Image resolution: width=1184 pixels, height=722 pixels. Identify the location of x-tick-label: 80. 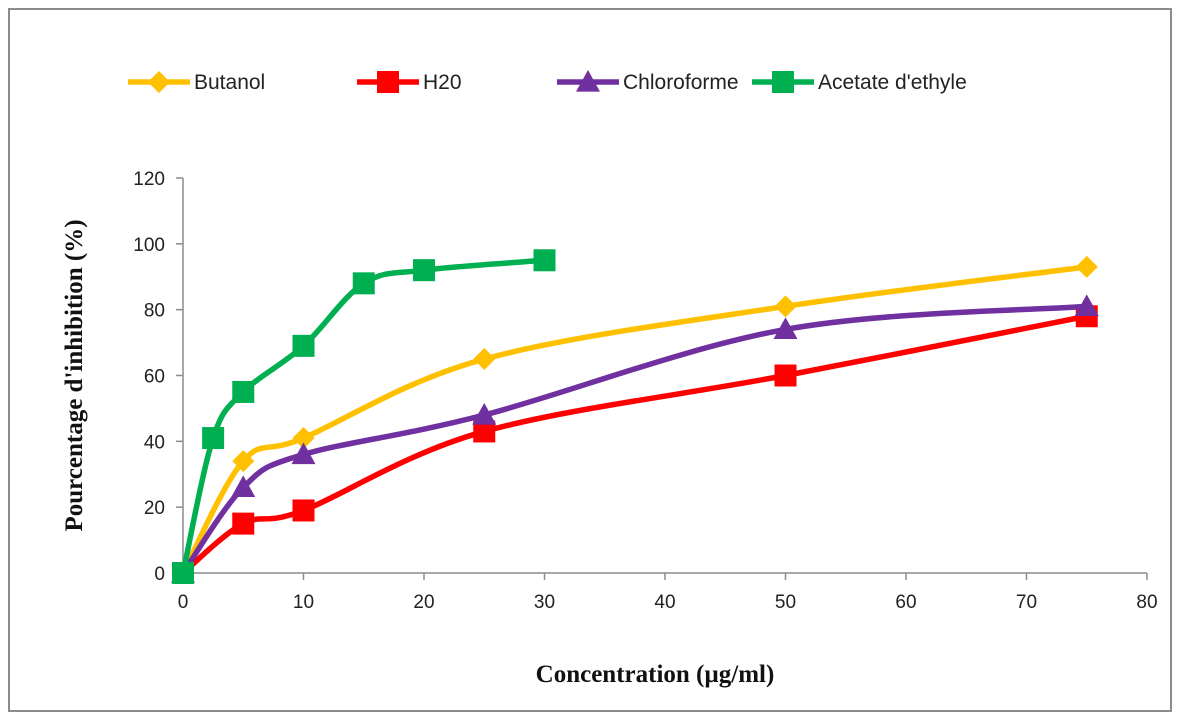
(1146, 602).